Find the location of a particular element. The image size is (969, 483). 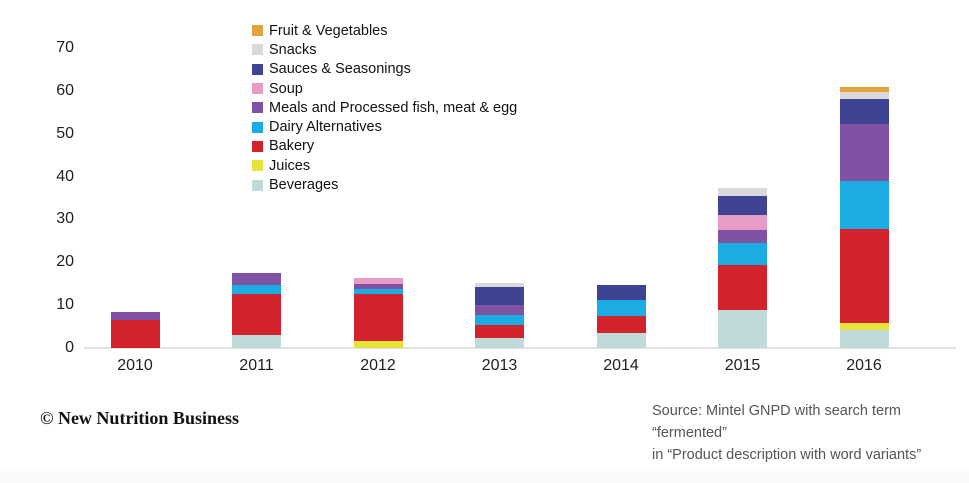

y-tick-label: 50 is located at coordinates (65, 133).